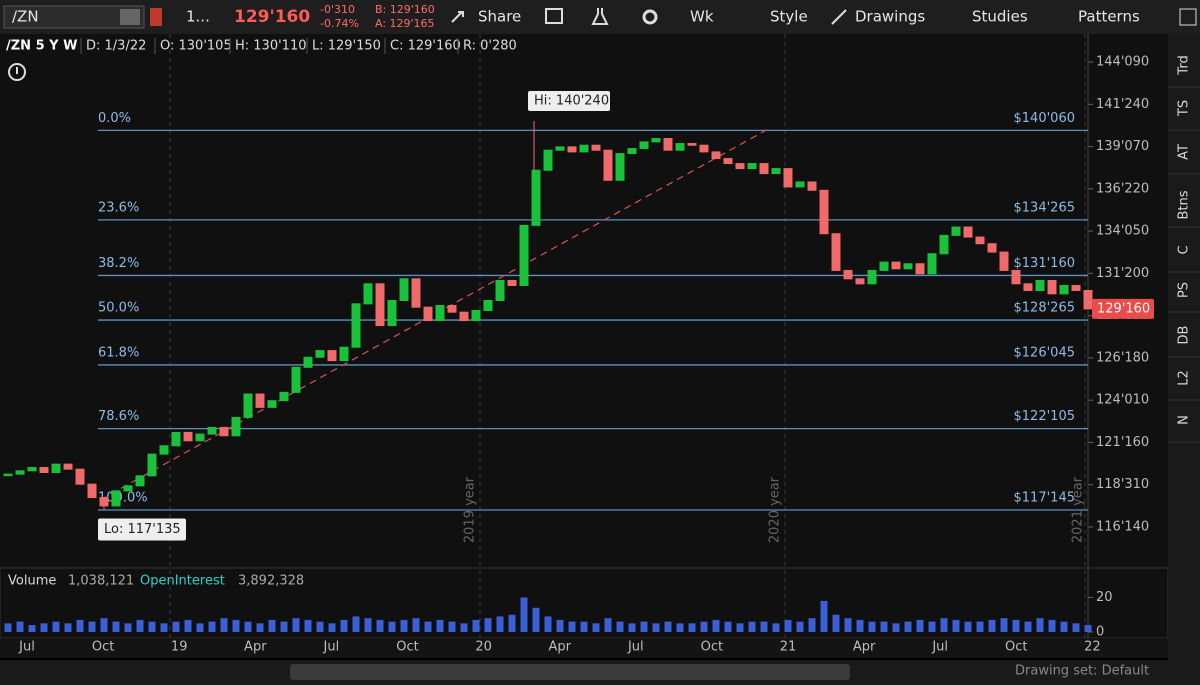 This screenshot has height=685, width=1200. I want to click on side-tab: TS, so click(1184, 108).